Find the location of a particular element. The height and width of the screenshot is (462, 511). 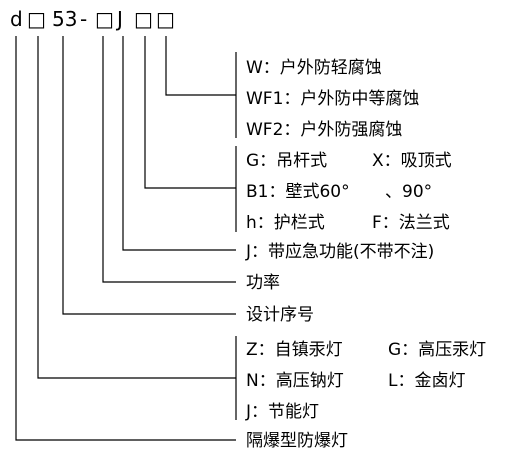

code-letter-d: d is located at coordinates (16, 19).